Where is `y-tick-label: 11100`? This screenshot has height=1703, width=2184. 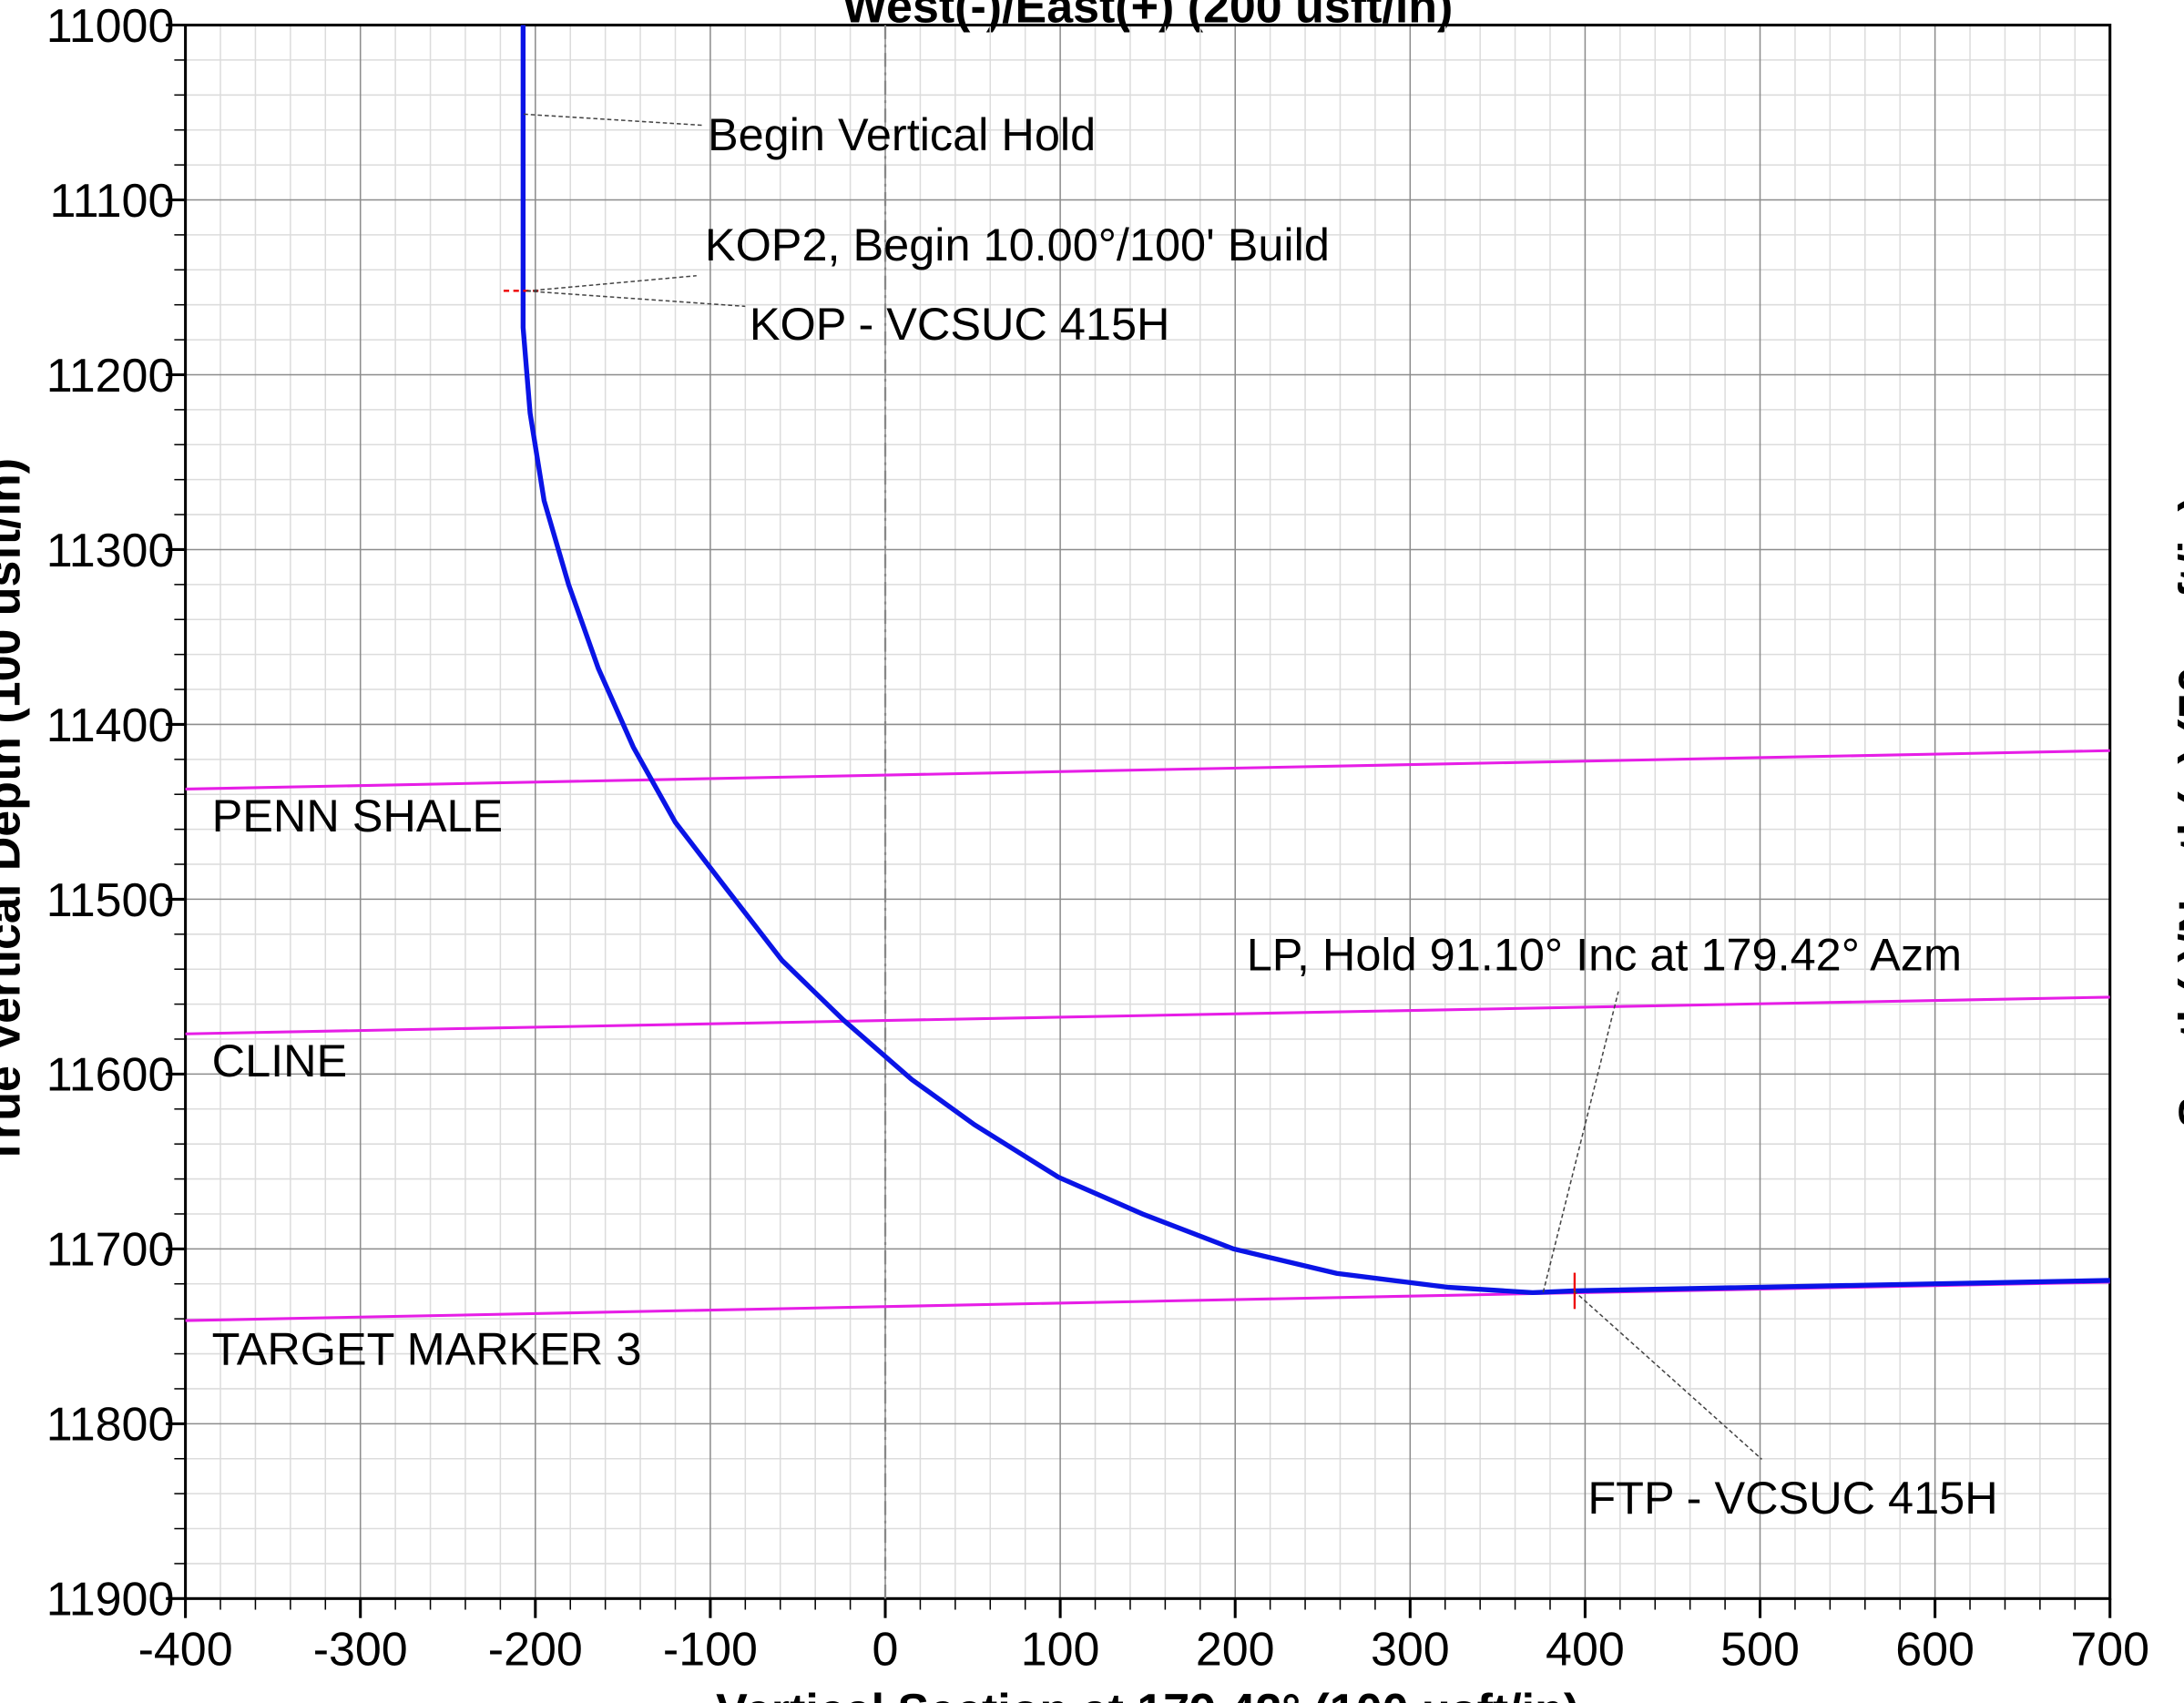
y-tick-label: 11100 is located at coordinates (113, 201).